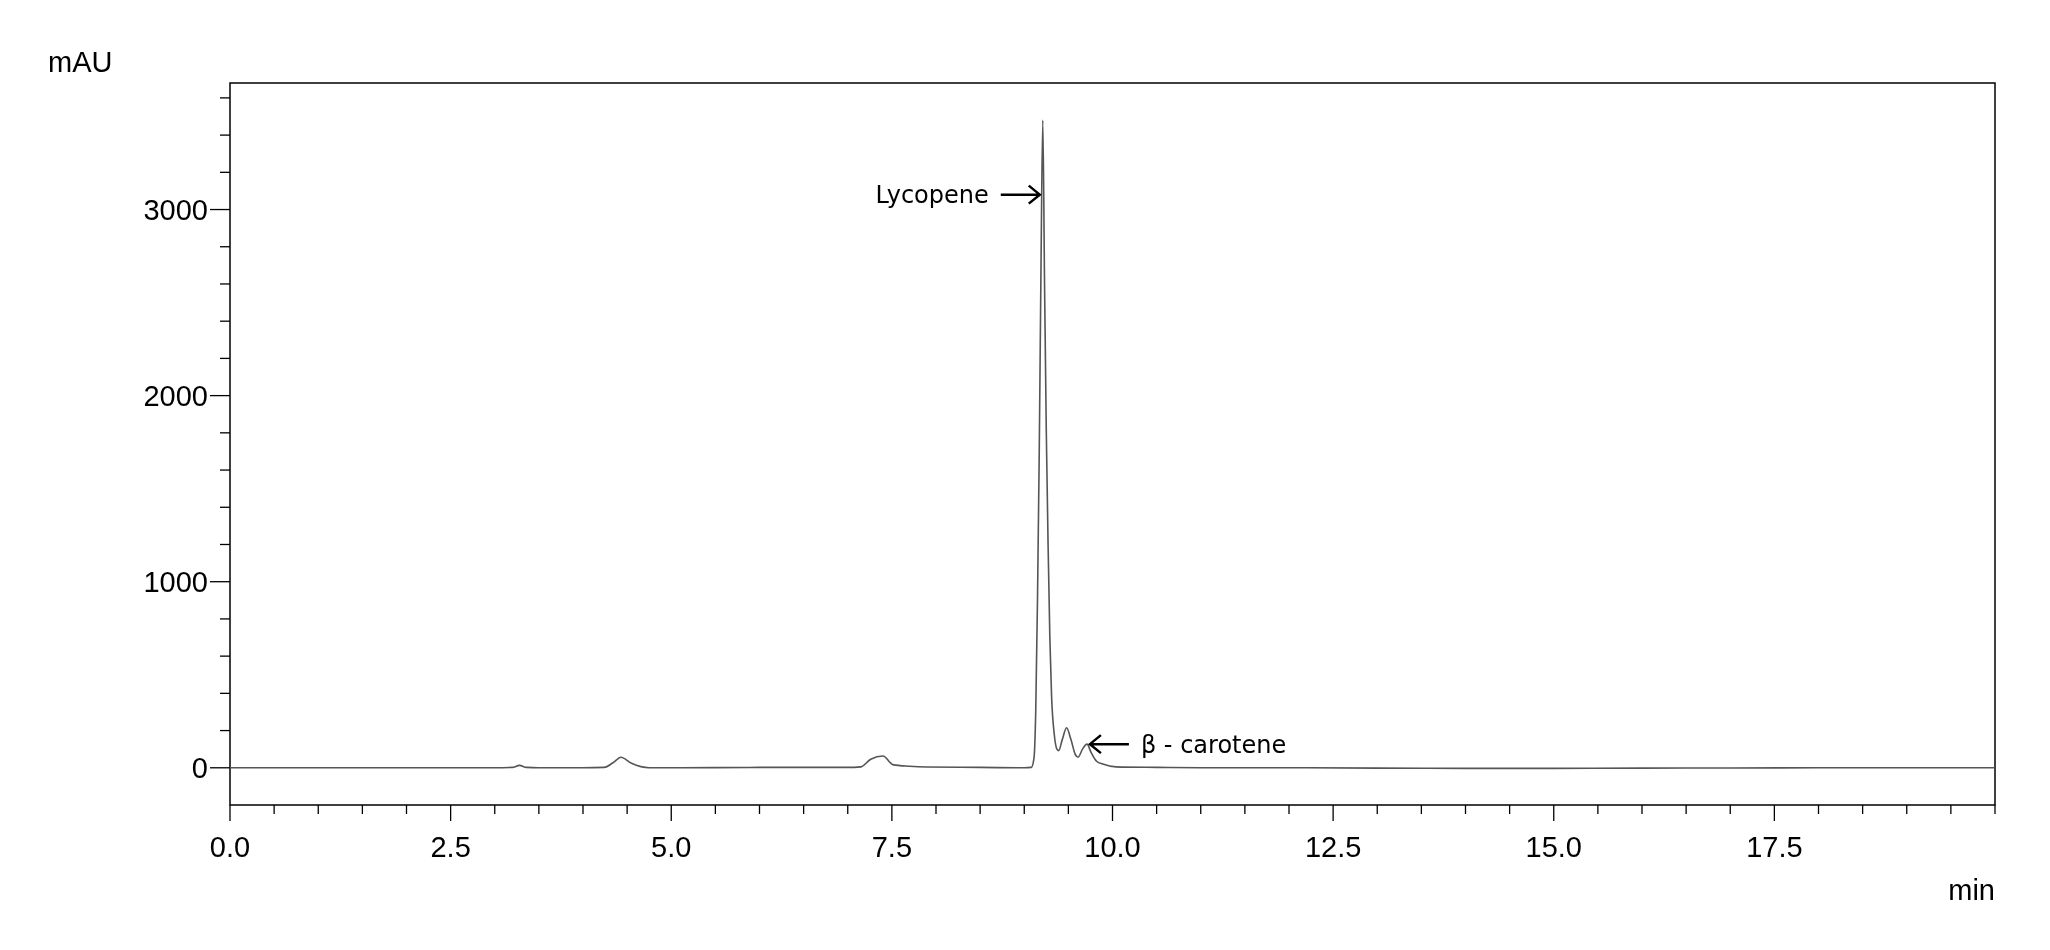 This screenshot has width=2050, height=950. I want to click on x-tick-label: 2.5, so click(450, 847).